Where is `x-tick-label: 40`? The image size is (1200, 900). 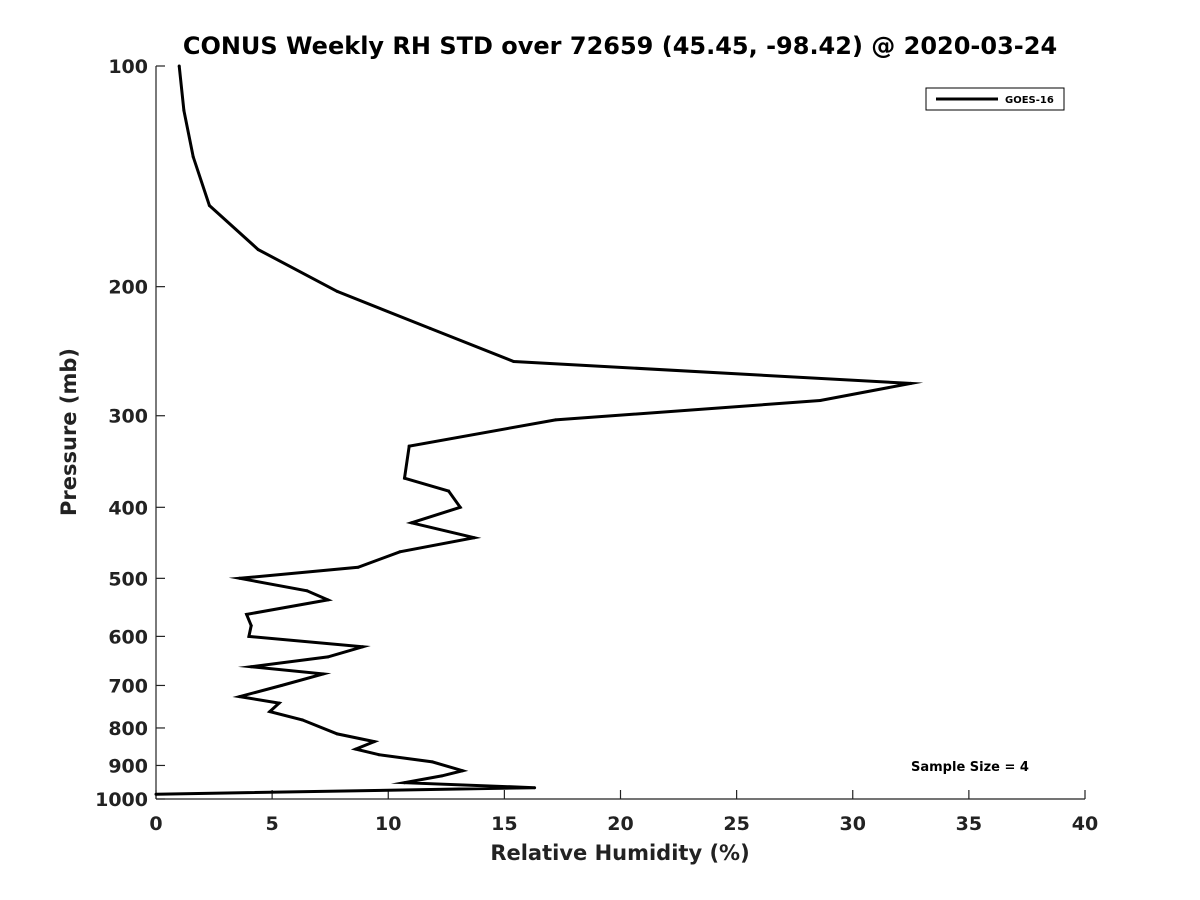
x-tick-label: 40 is located at coordinates (1085, 824).